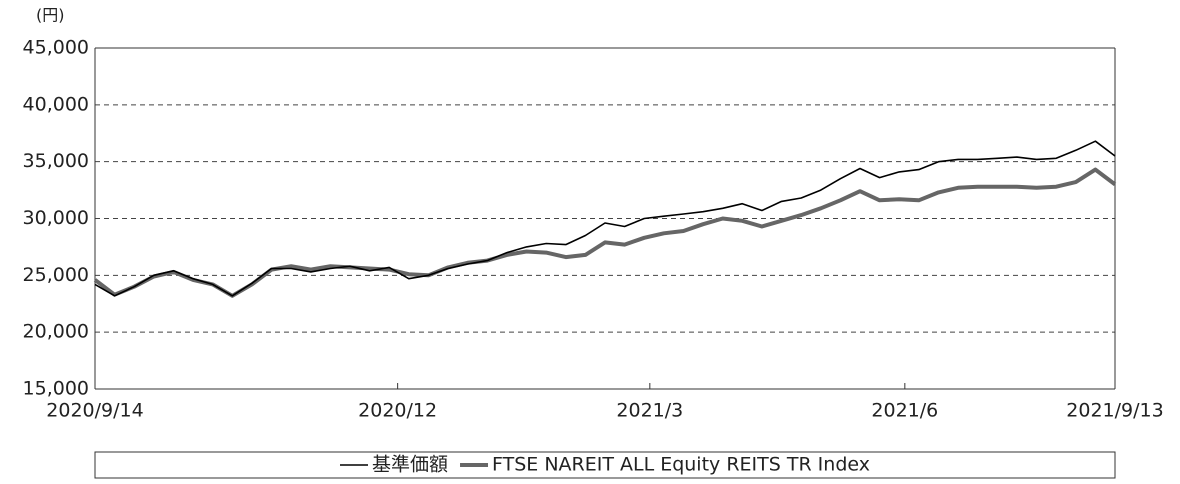  I want to click on x-tick-label: 2021/3, so click(649, 411).